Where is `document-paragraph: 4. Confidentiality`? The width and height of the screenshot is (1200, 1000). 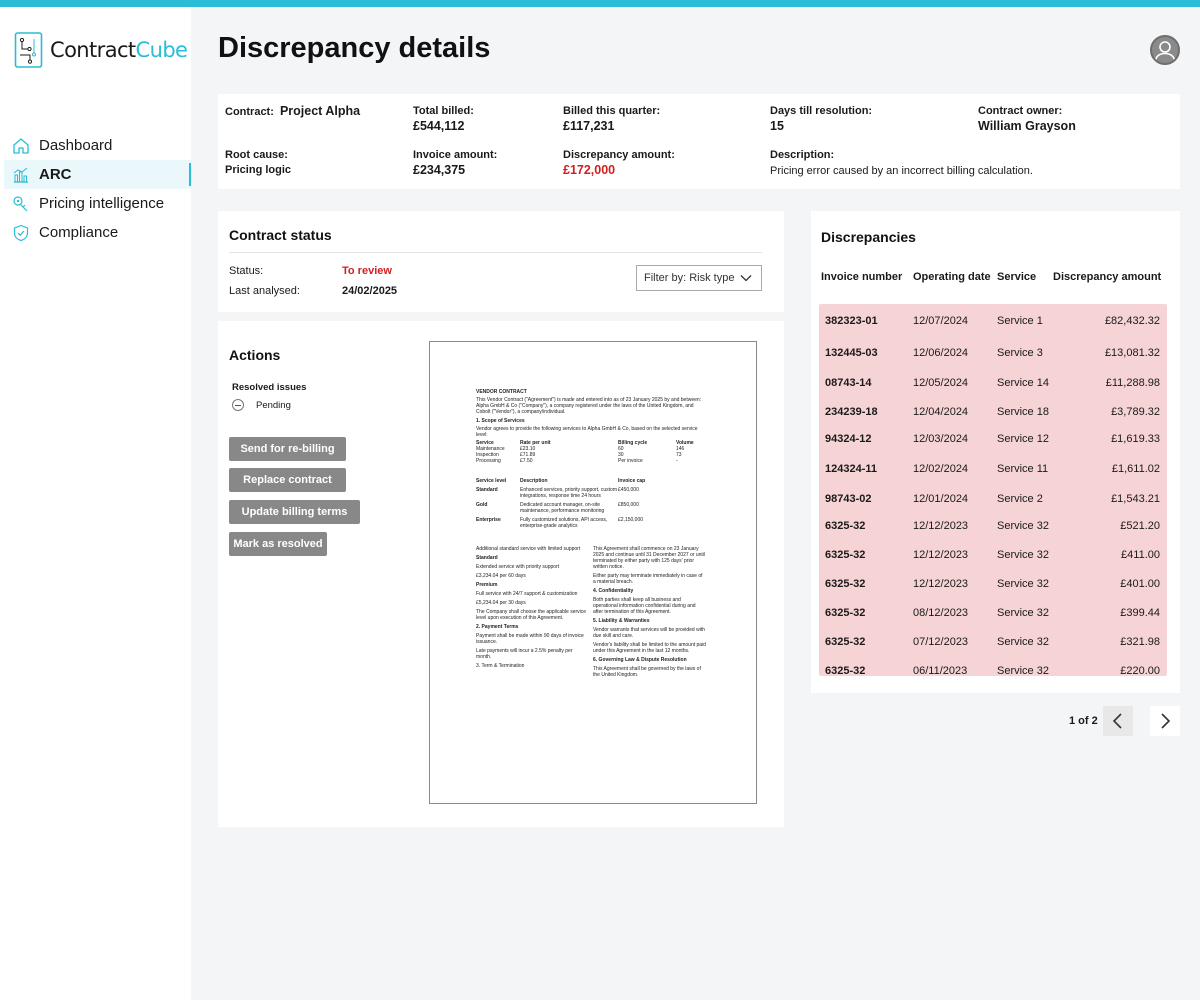
document-paragraph: 4. Confidentiality is located at coordinates (613, 591).